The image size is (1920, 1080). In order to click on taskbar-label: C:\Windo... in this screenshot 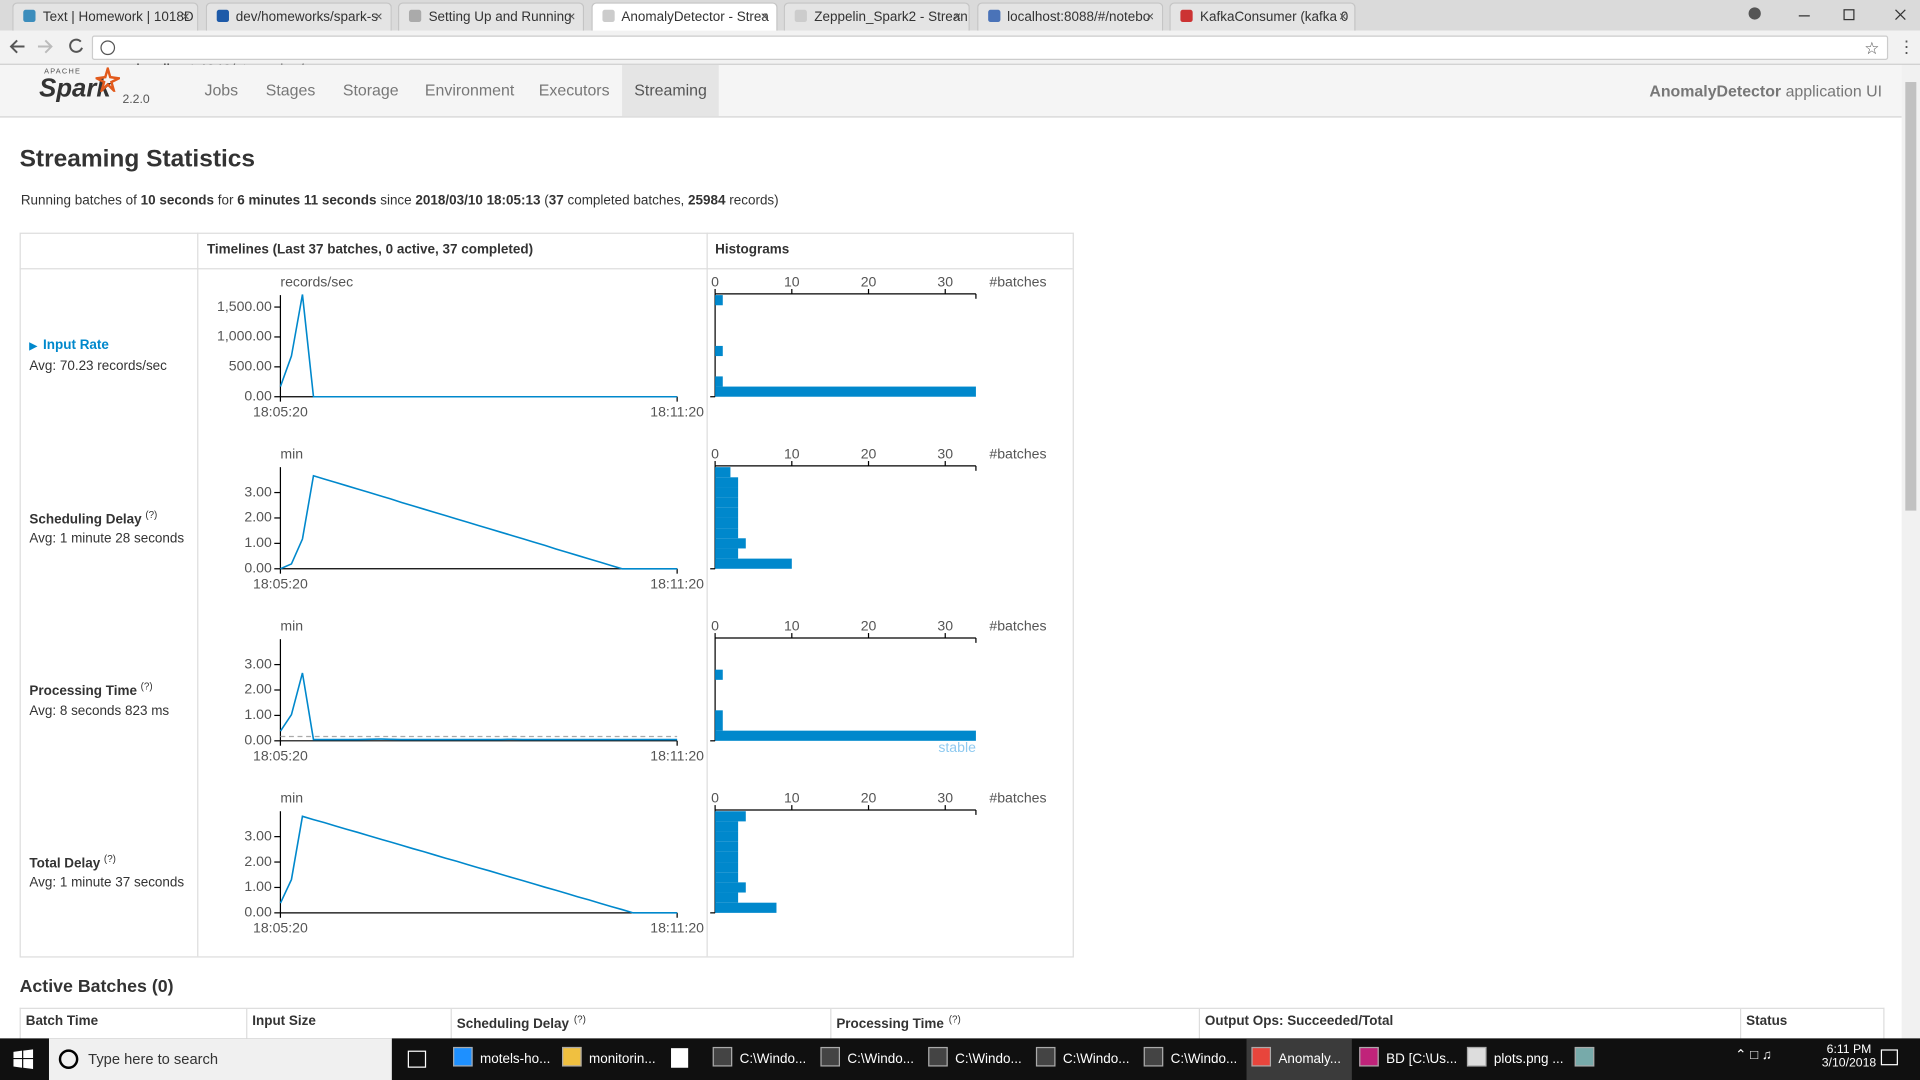, I will do `click(880, 1059)`.